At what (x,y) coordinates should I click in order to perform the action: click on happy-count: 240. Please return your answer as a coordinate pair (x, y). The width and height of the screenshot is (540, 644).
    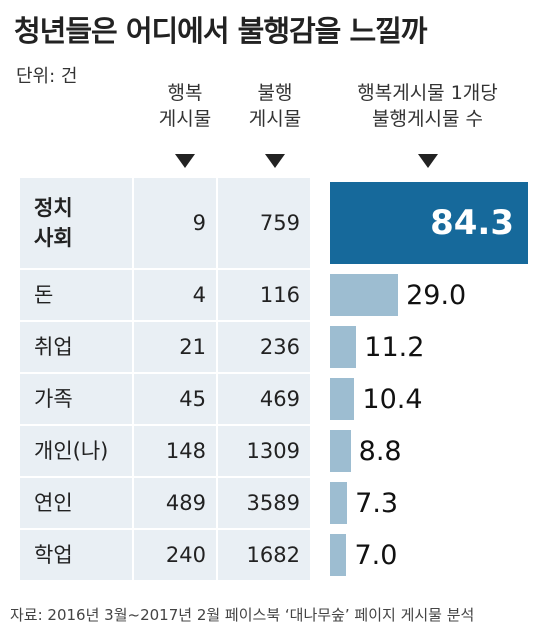
    Looking at the image, I should click on (175, 555).